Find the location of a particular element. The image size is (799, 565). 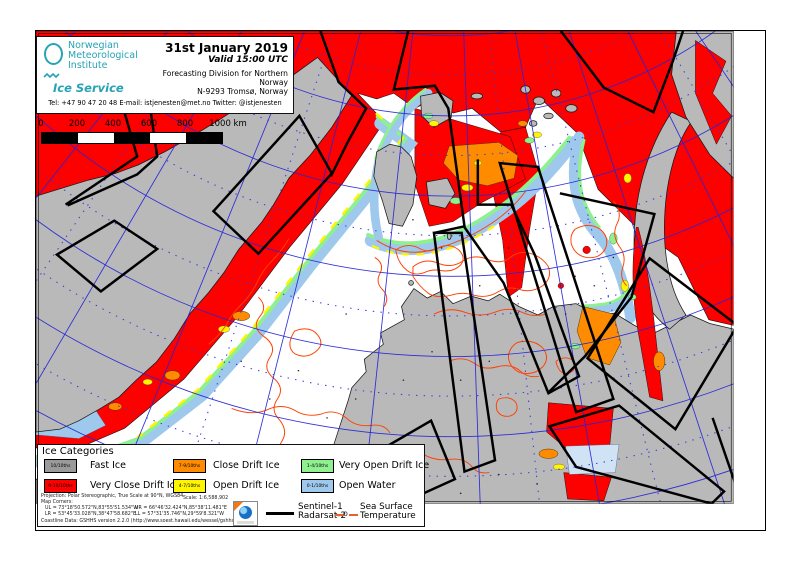

swatch-open-drift: 4-7/10ths is located at coordinates (189, 486).